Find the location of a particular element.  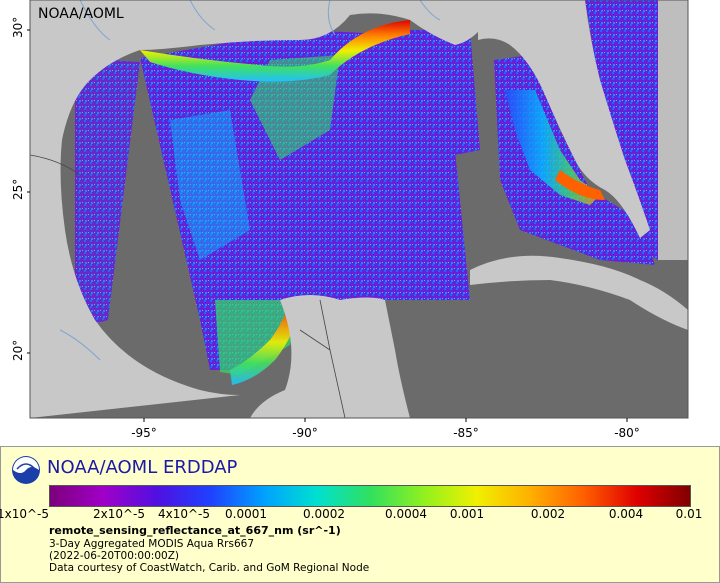

x-tick-label: -95° is located at coordinates (144, 433).